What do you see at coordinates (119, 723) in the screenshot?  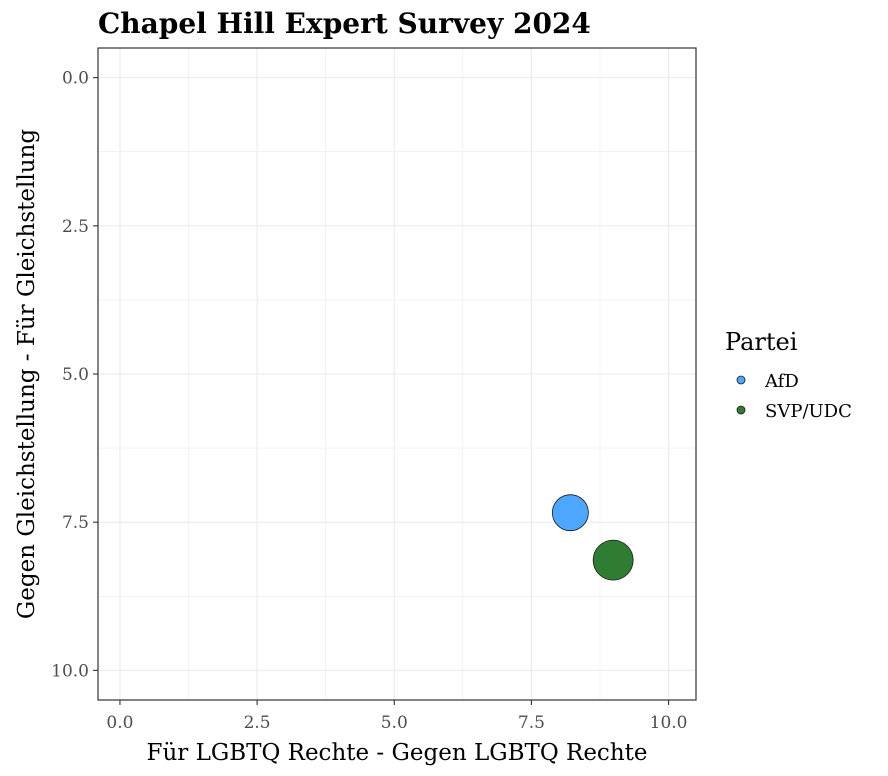 I see `x-tick-label: 0.0` at bounding box center [119, 723].